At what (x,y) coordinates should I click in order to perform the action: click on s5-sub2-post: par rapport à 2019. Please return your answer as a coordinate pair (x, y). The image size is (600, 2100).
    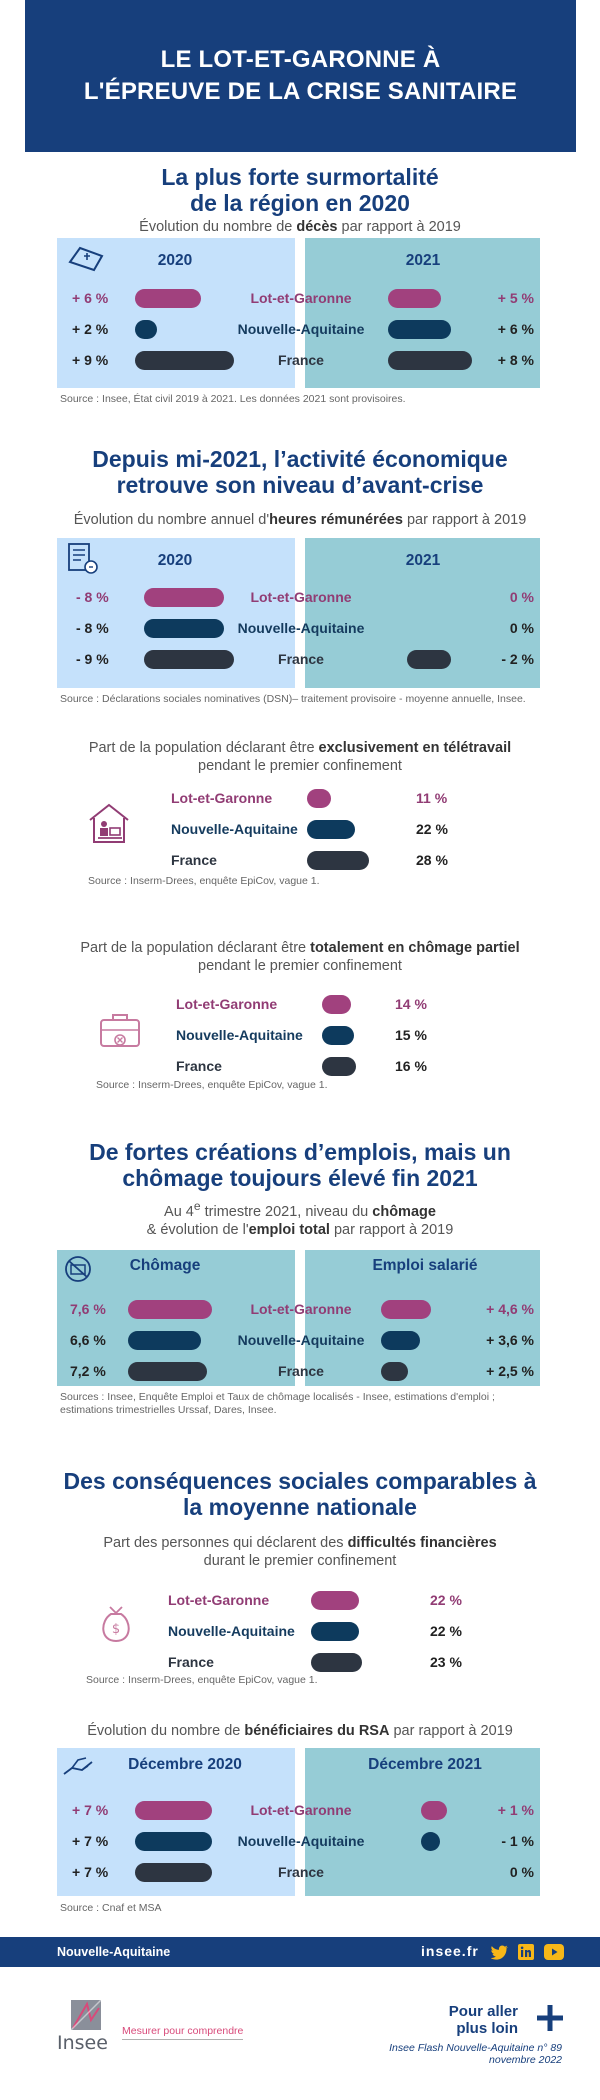
    Looking at the image, I should click on (391, 1229).